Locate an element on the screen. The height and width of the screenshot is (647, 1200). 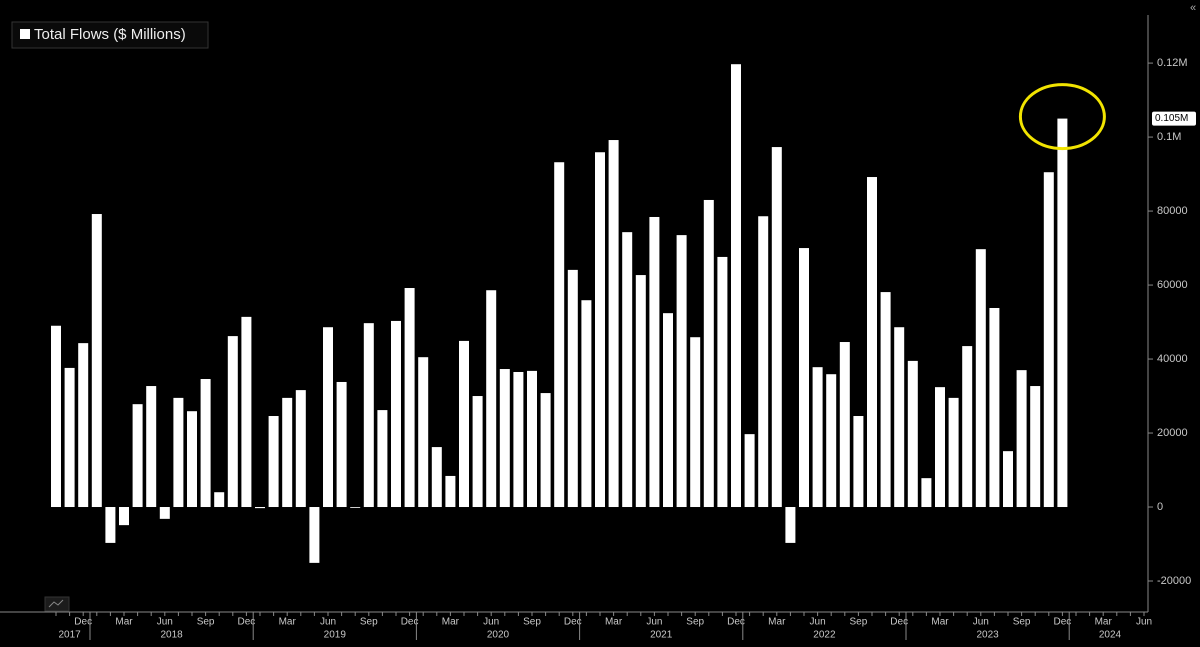
legend-label: Total Flows ($ Millions) is located at coordinates (110, 34).